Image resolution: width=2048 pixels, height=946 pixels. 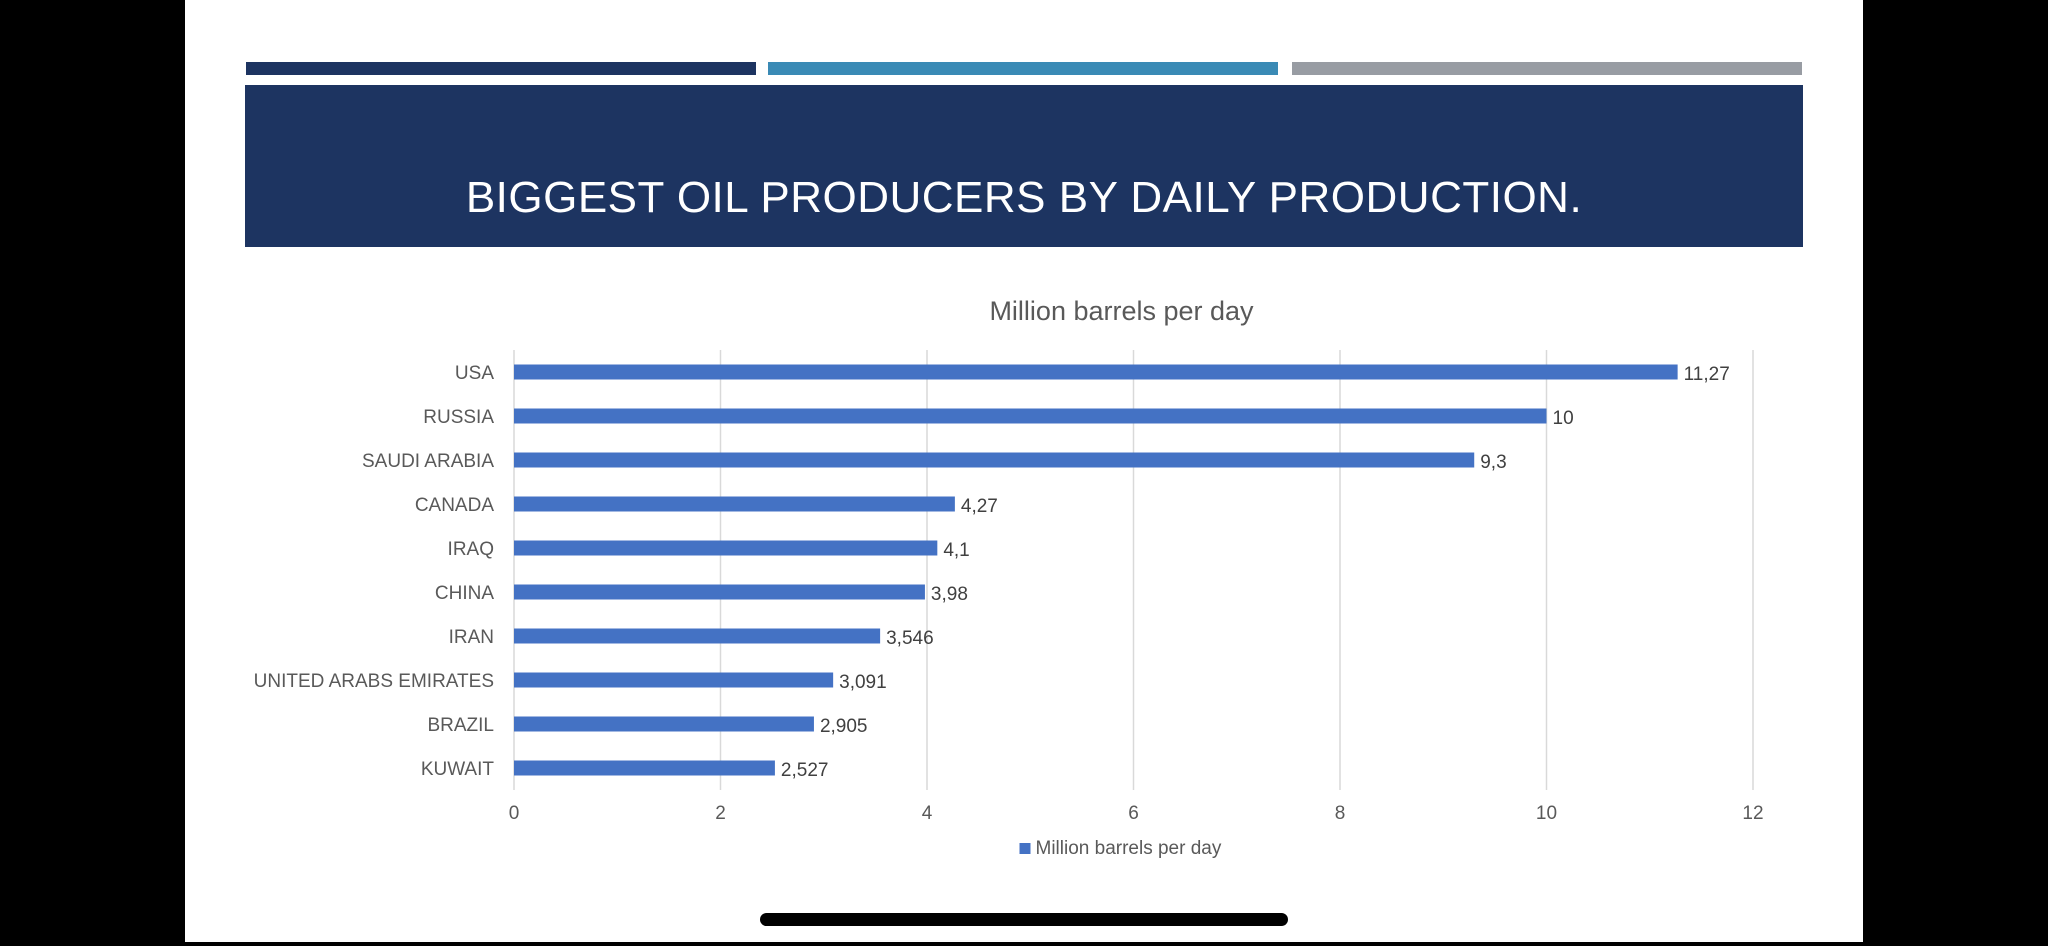 What do you see at coordinates (1023, 68) in the screenshot?
I see `accent-bar-teal` at bounding box center [1023, 68].